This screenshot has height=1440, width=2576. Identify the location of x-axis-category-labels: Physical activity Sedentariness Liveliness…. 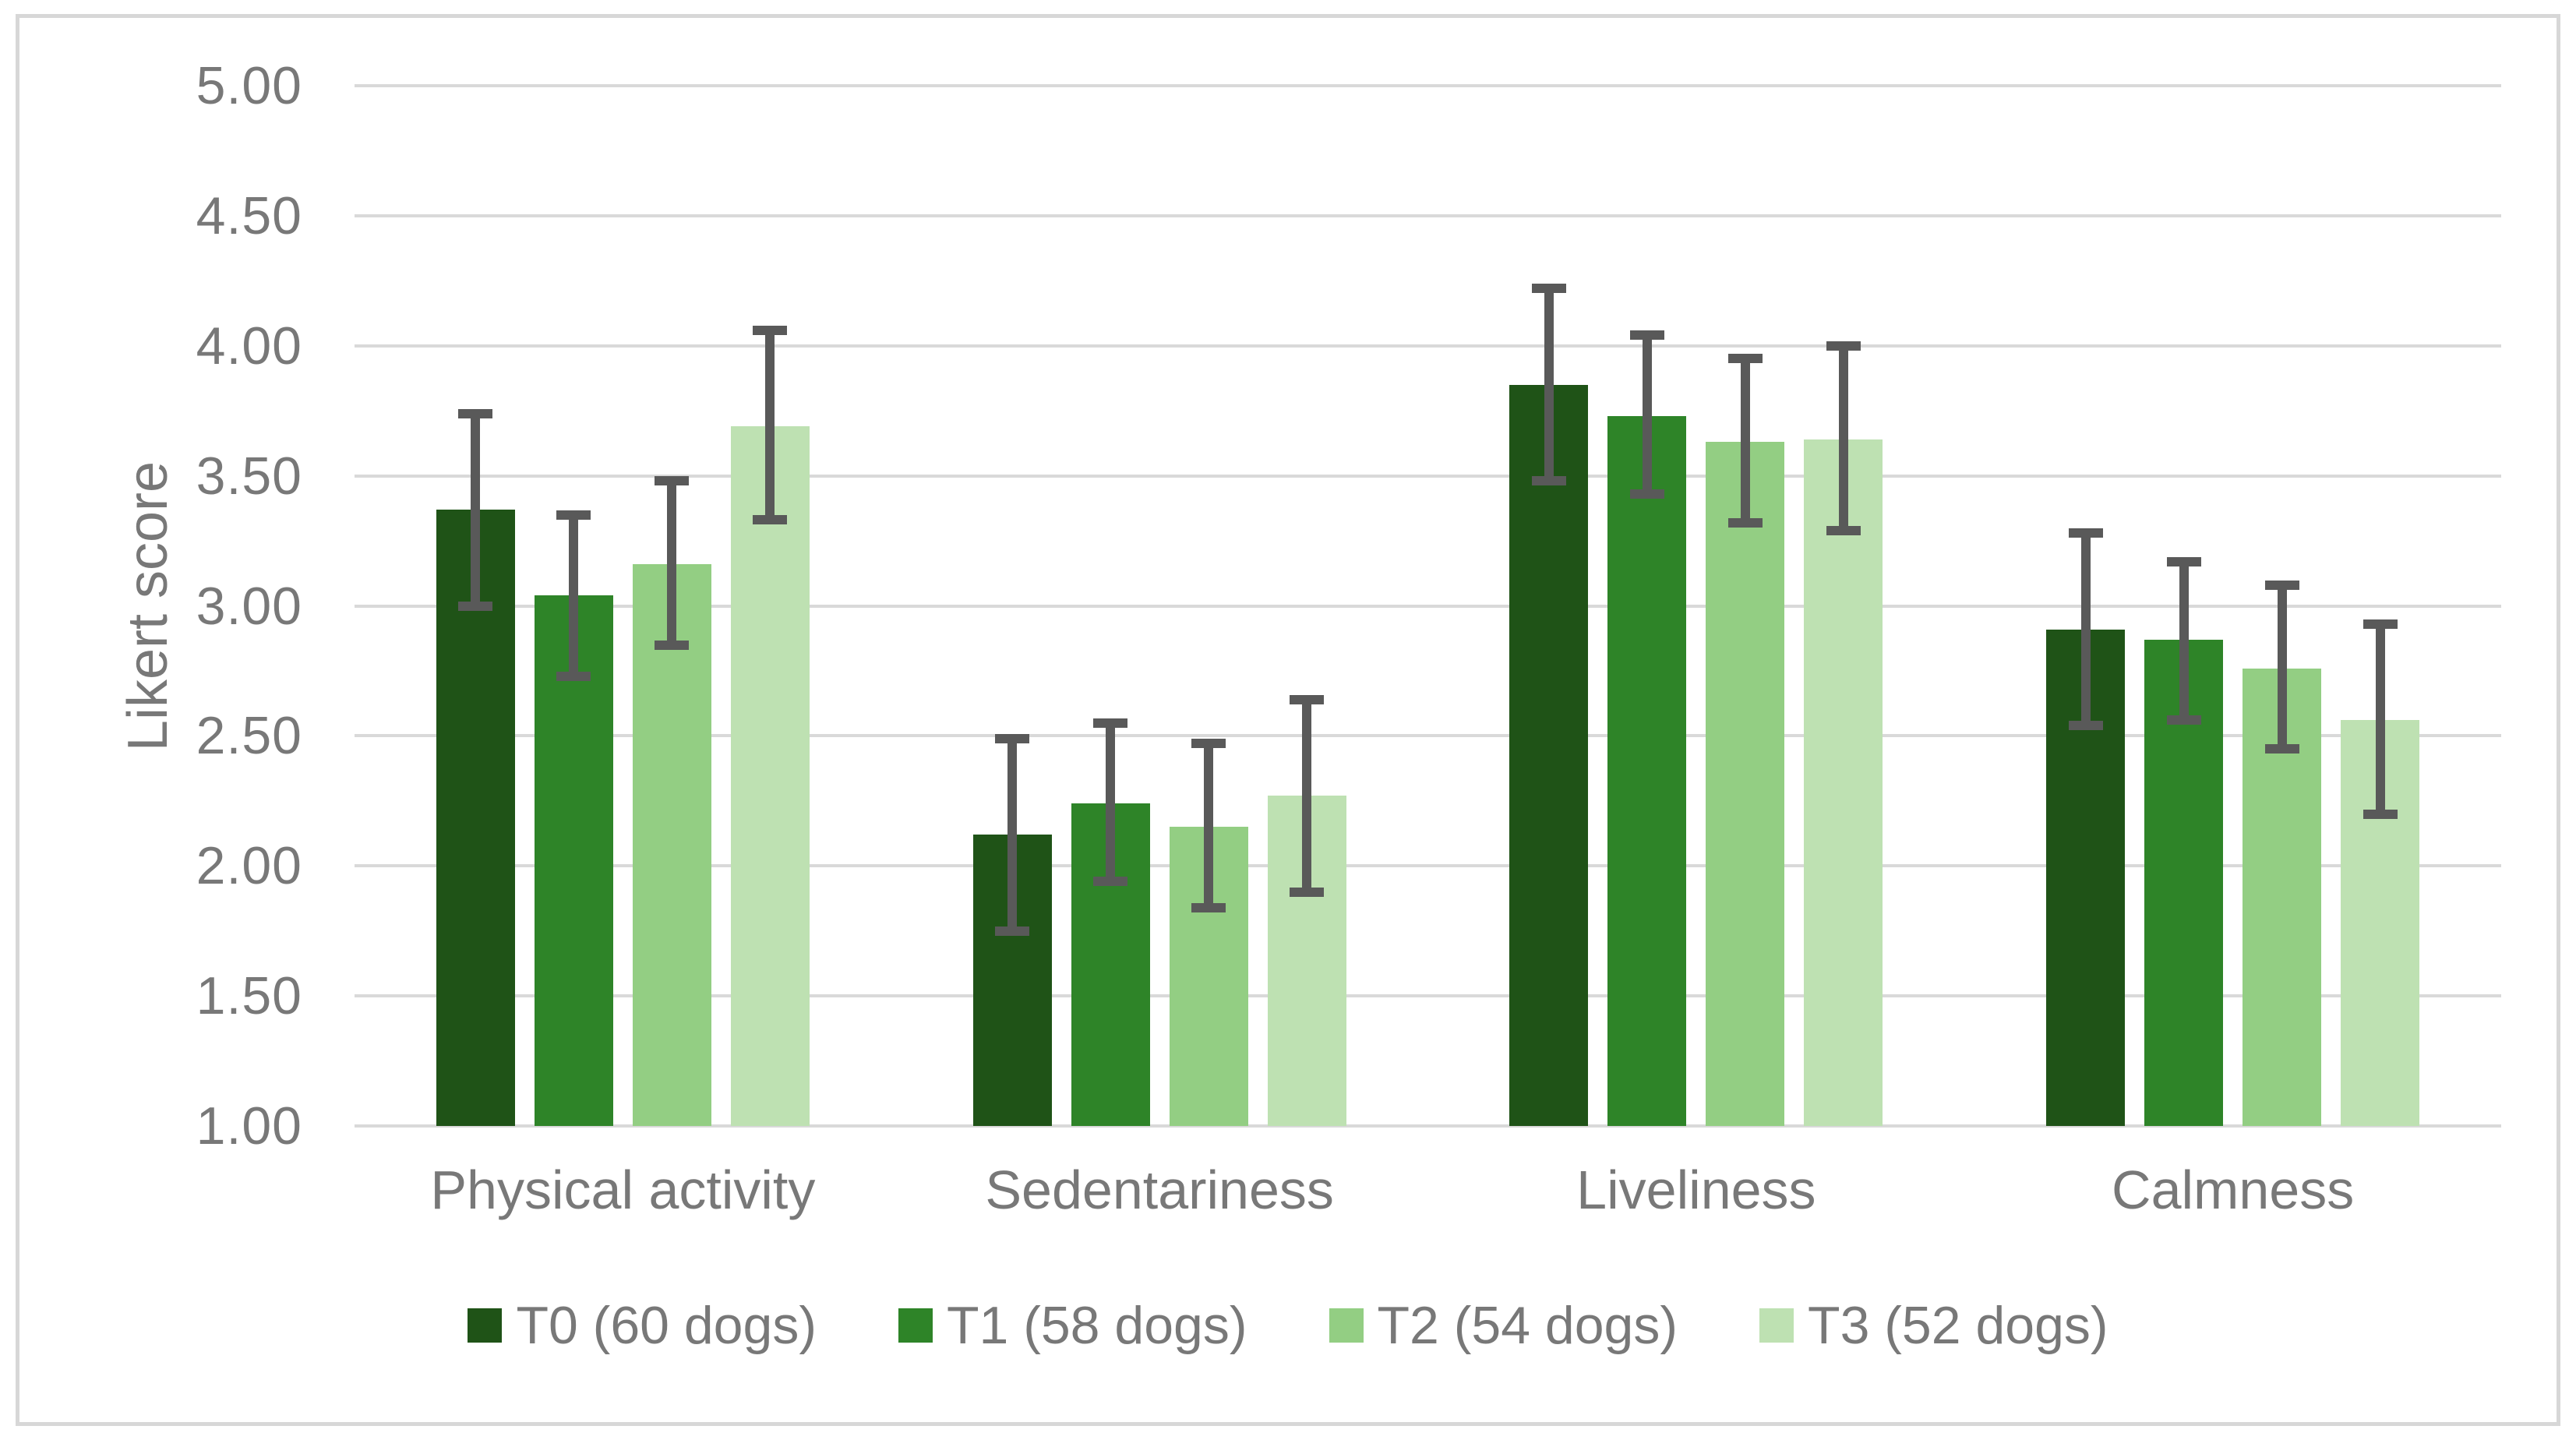
(1428, 1190).